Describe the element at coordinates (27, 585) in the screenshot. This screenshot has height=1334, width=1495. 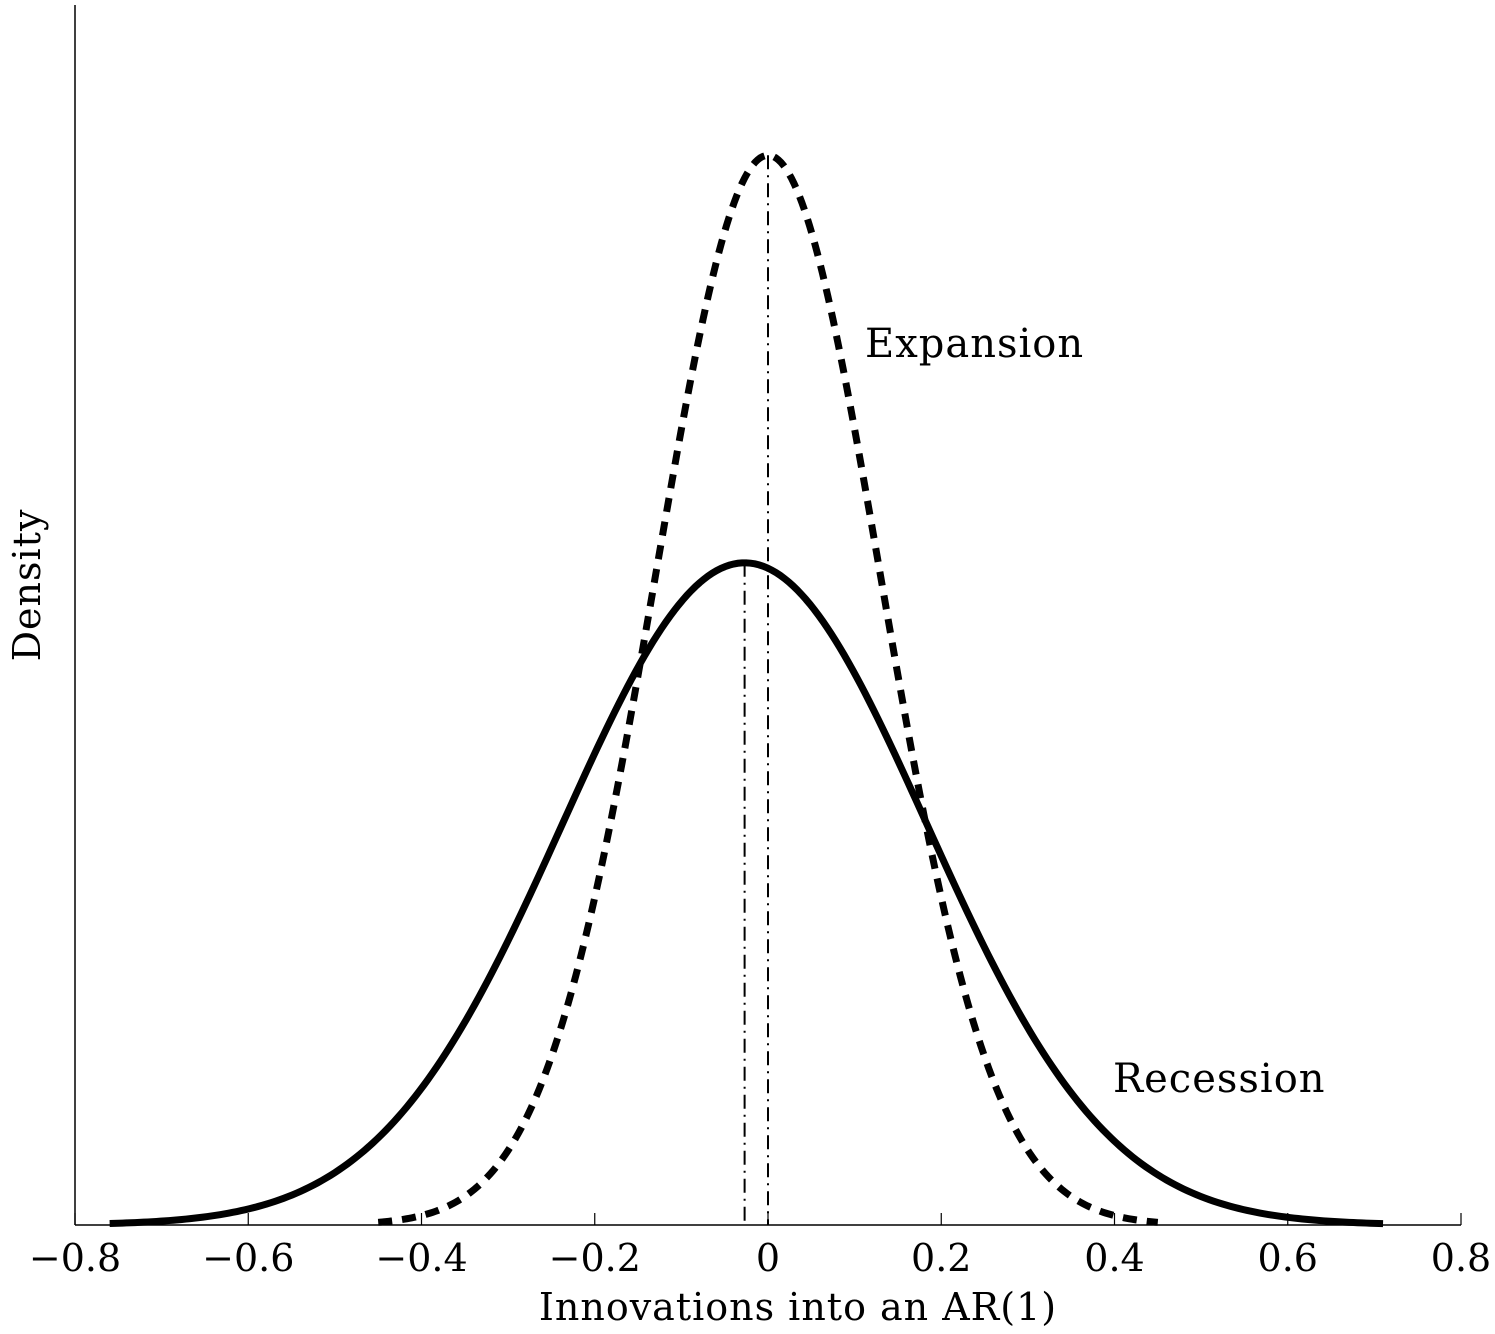
I see `y-axis-label: Density` at that location.